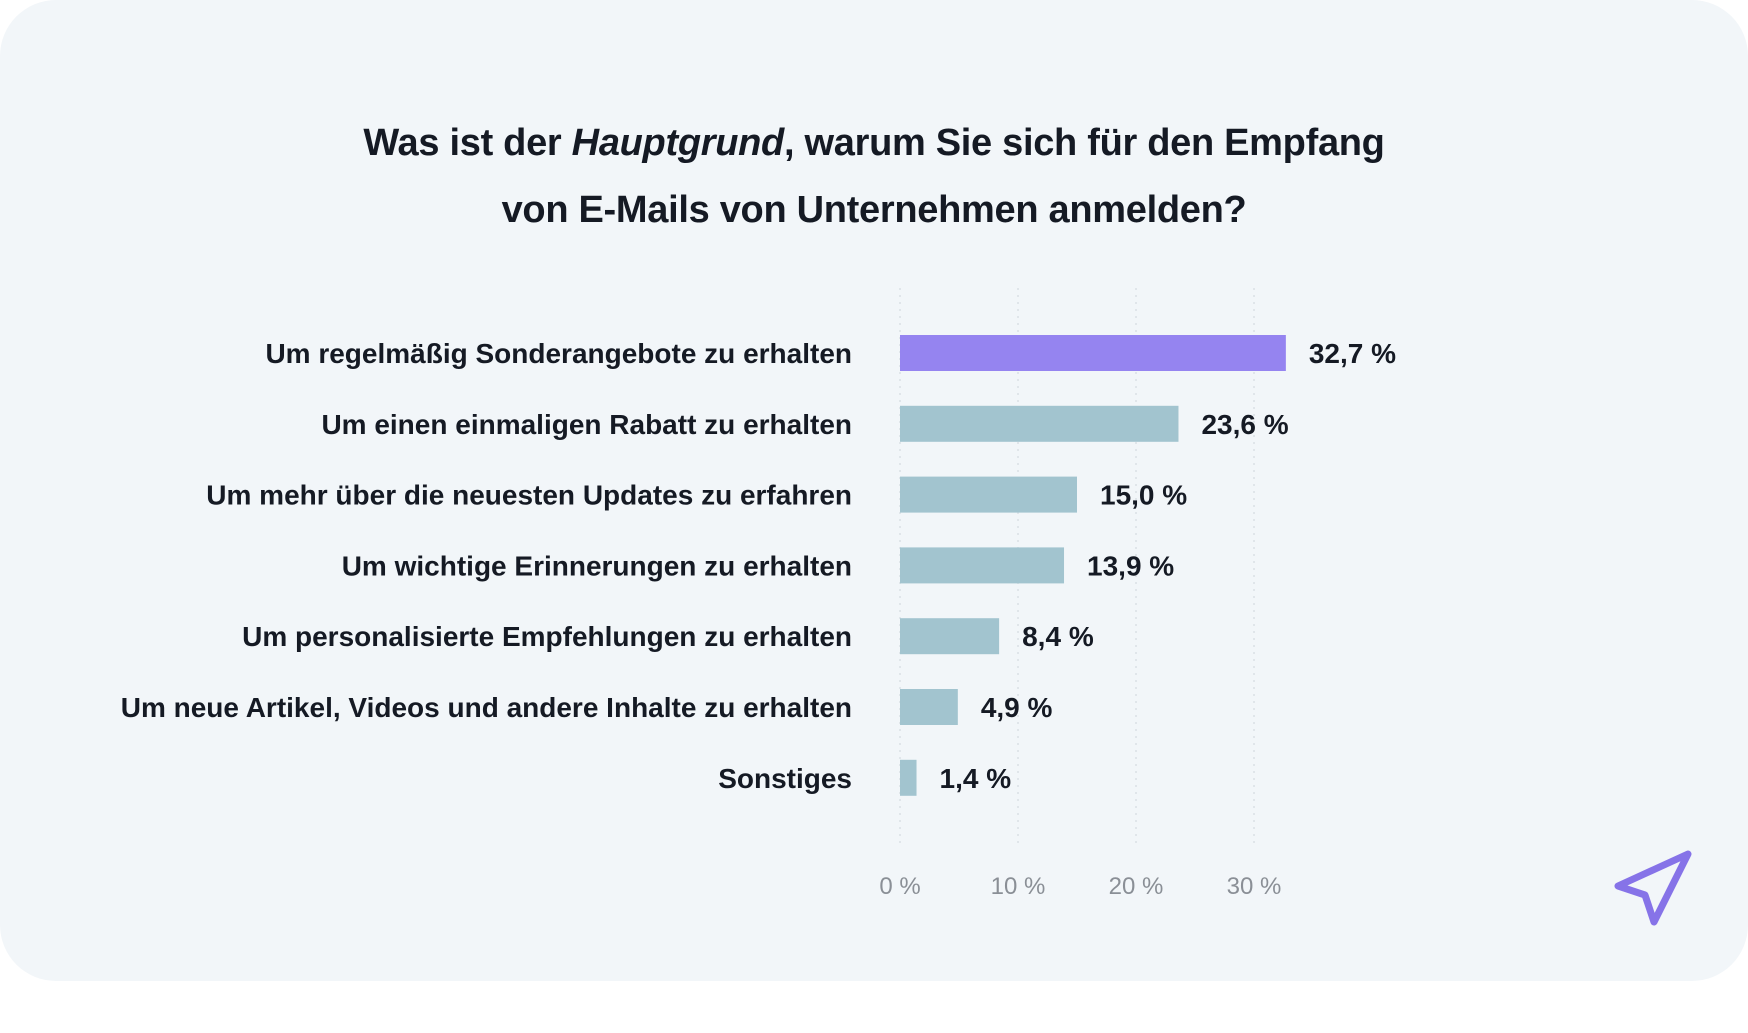 The image size is (1748, 1033). I want to click on paper-plane-icon, so click(1653, 888).